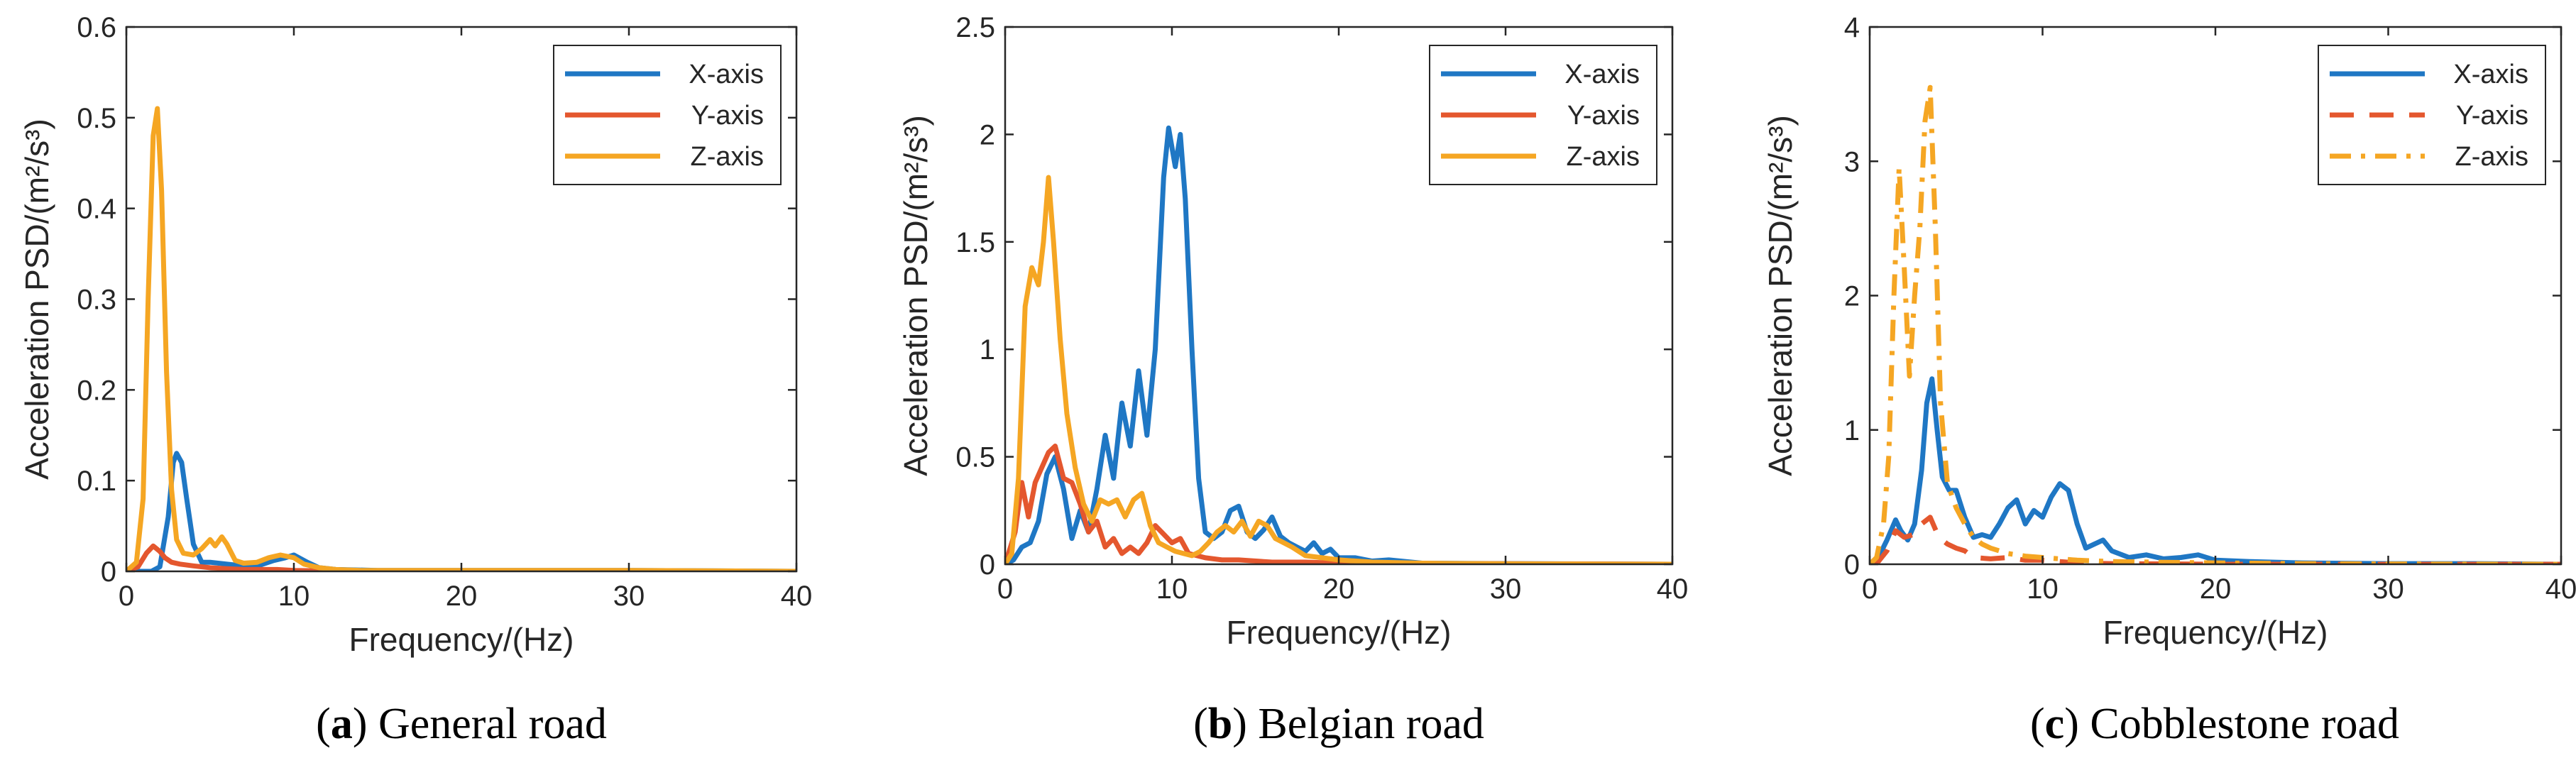 The height and width of the screenshot is (758, 2576). What do you see at coordinates (1852, 161) in the screenshot?
I see `y-tick-label: 3` at bounding box center [1852, 161].